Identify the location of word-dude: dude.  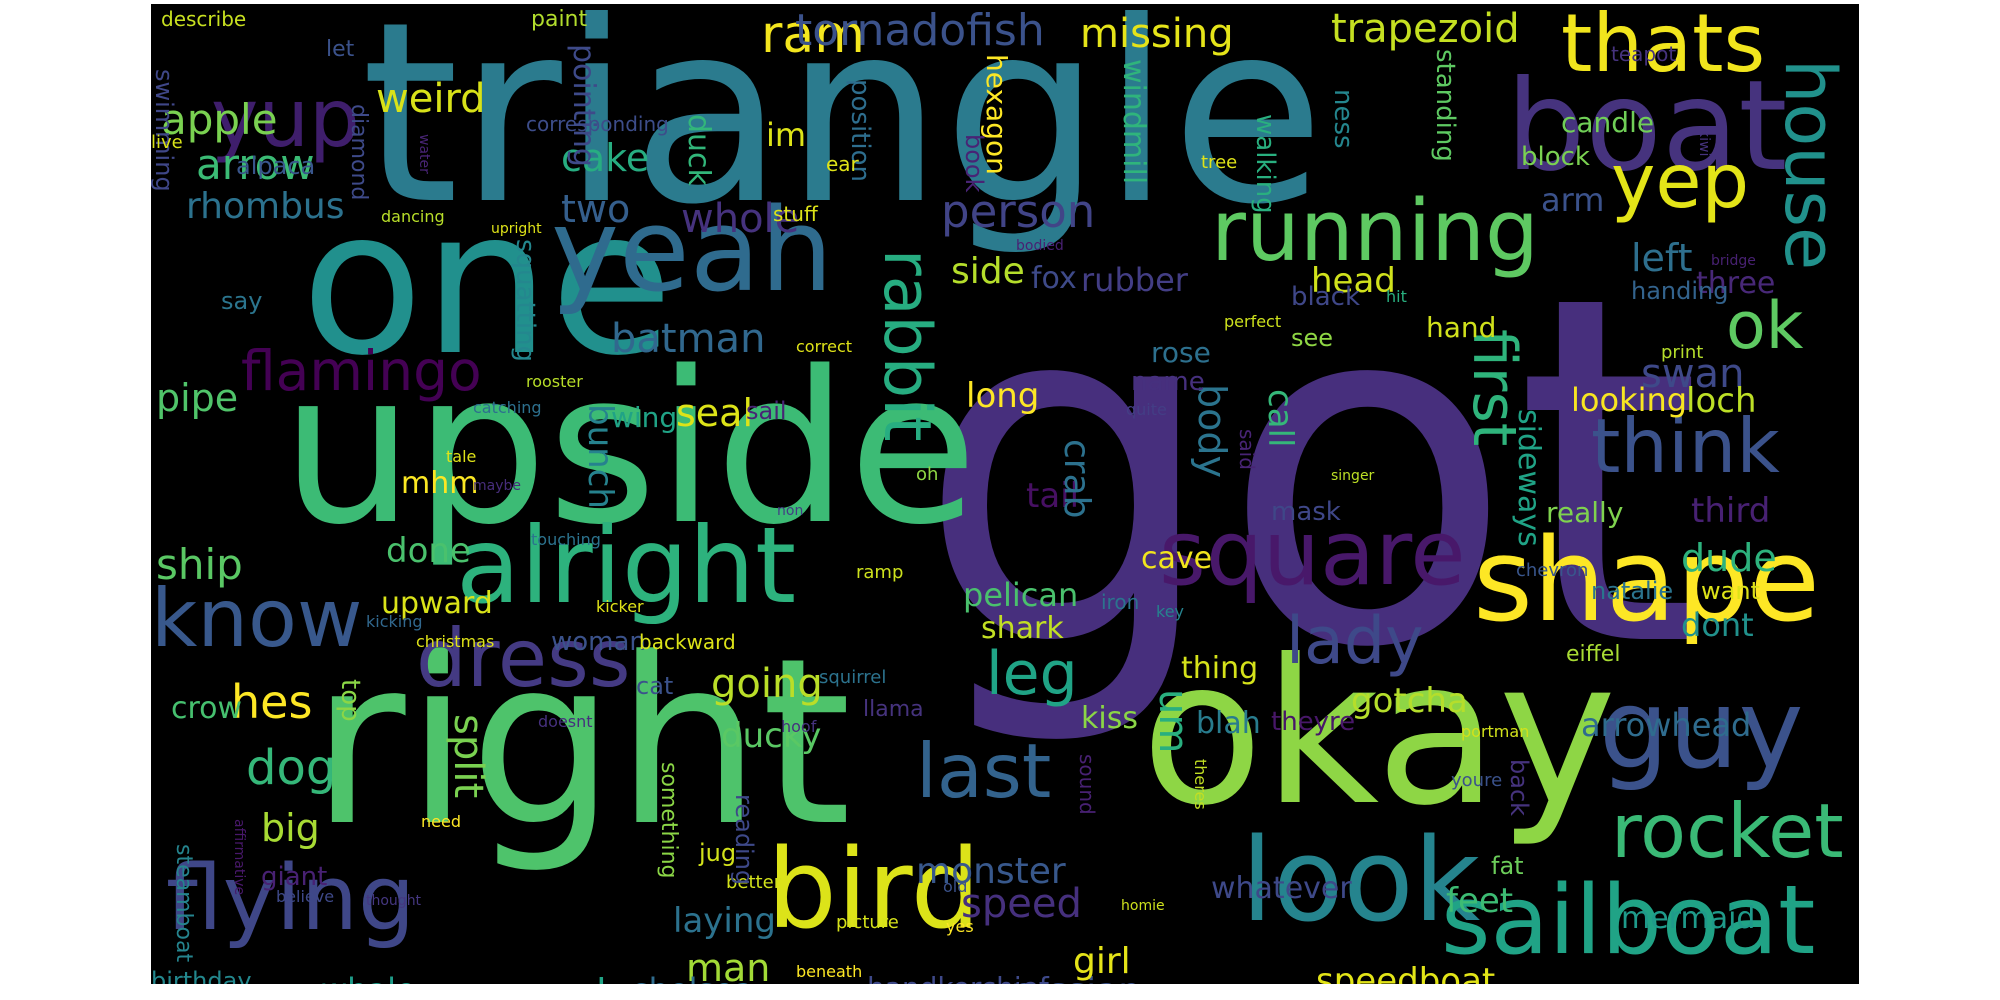
(1729, 558).